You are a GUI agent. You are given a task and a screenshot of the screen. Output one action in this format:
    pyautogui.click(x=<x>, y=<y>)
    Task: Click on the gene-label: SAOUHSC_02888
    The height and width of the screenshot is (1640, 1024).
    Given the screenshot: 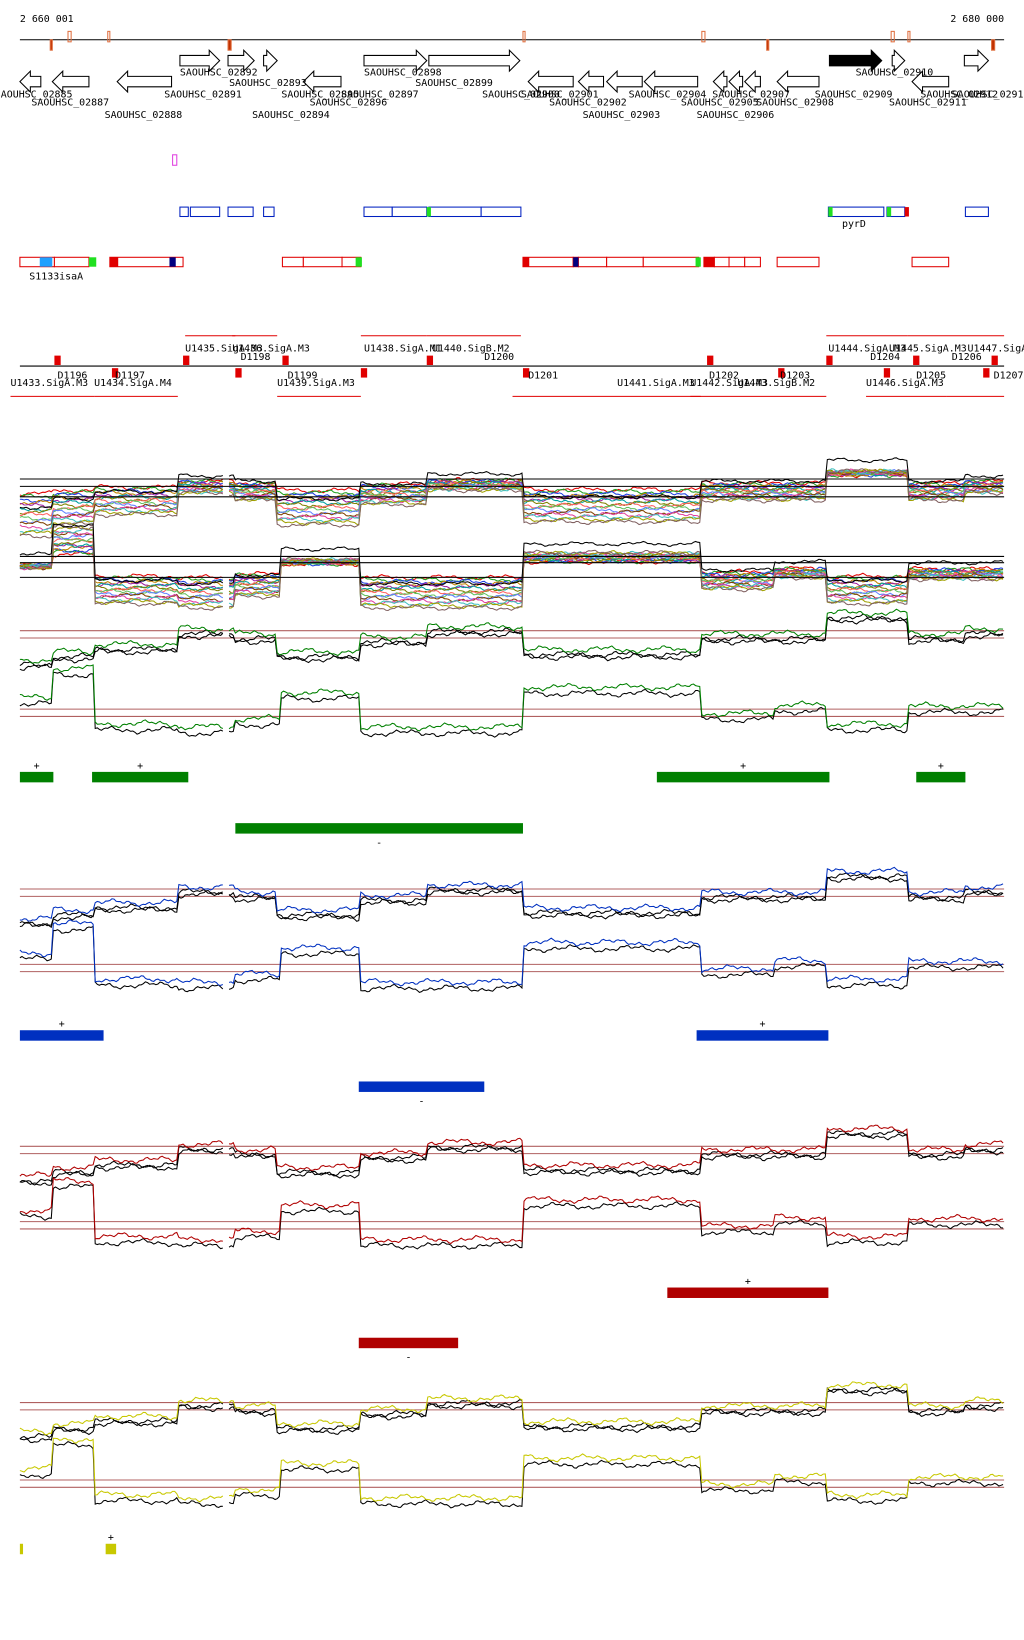 What is the action you would take?
    pyautogui.click(x=144, y=115)
    